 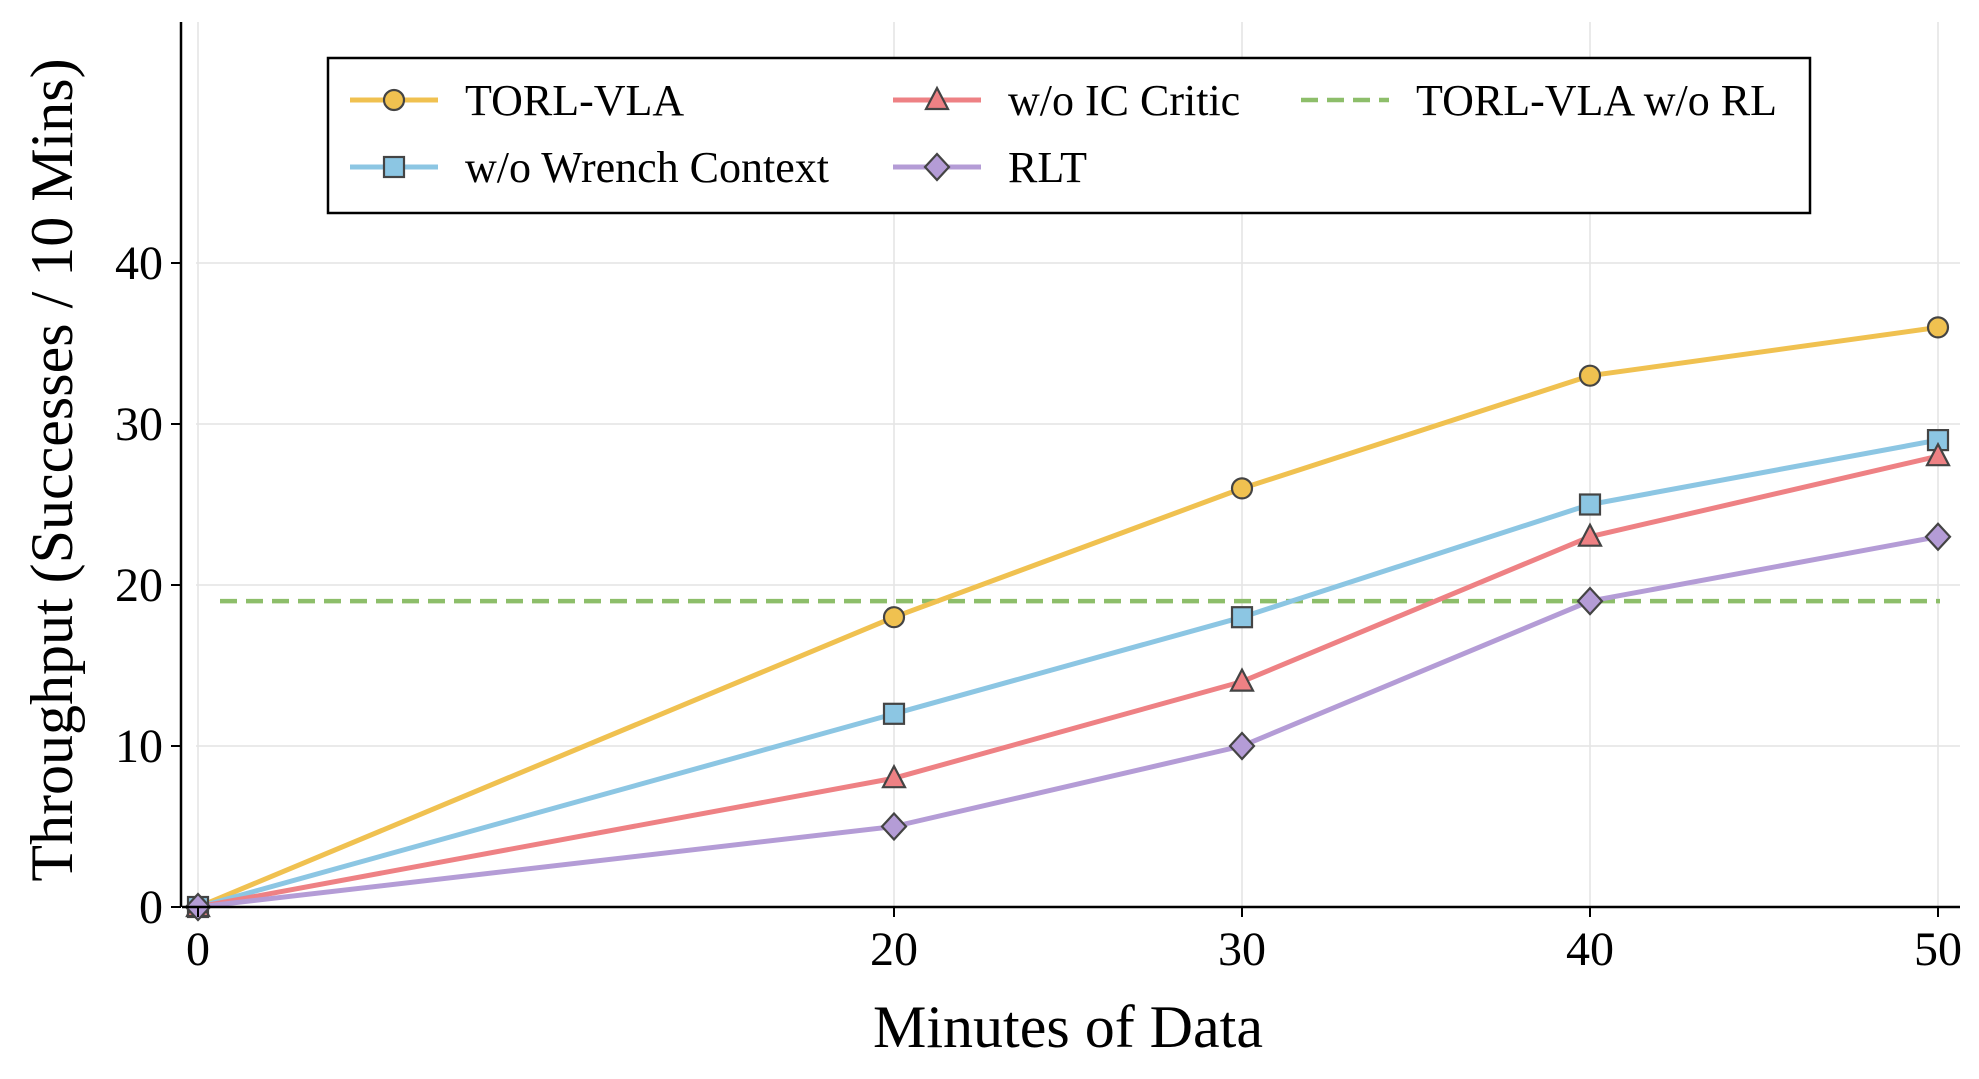 I want to click on legend-label: w/o Wrench Context, so click(x=647, y=167).